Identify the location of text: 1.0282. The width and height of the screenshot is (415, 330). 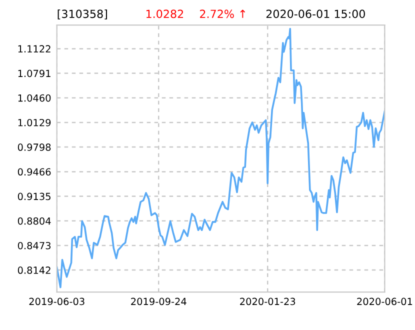
(165, 14).